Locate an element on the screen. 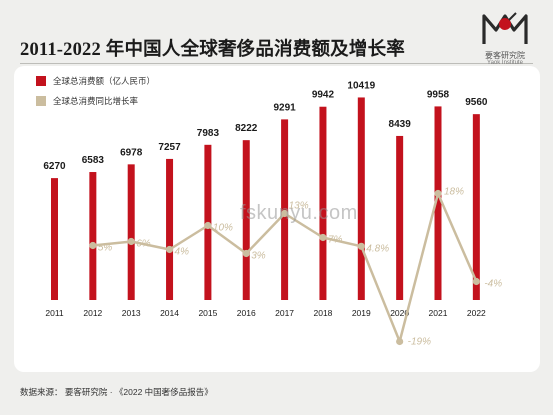 This screenshot has height=415, width=553. yaok-logo: 要客研究院 Yaok Institute is located at coordinates (505, 38).